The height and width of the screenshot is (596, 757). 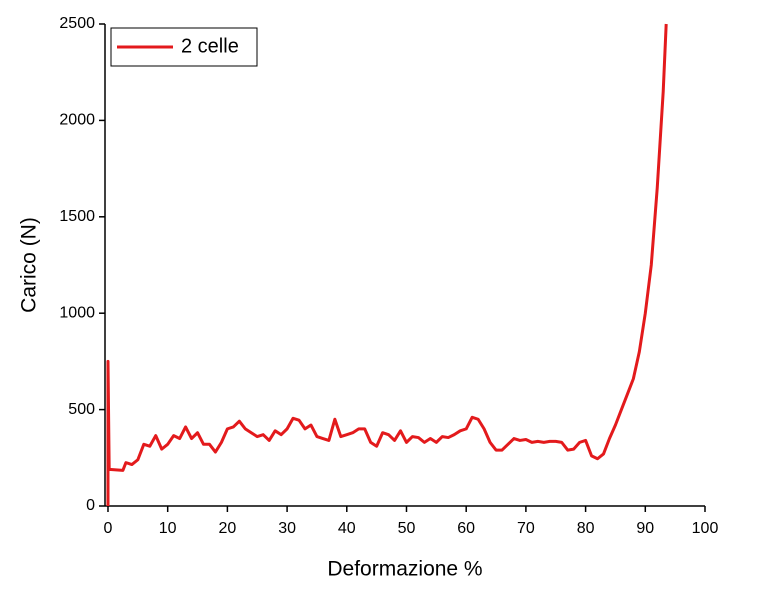 I want to click on x-tick-label: 10, so click(x=168, y=528).